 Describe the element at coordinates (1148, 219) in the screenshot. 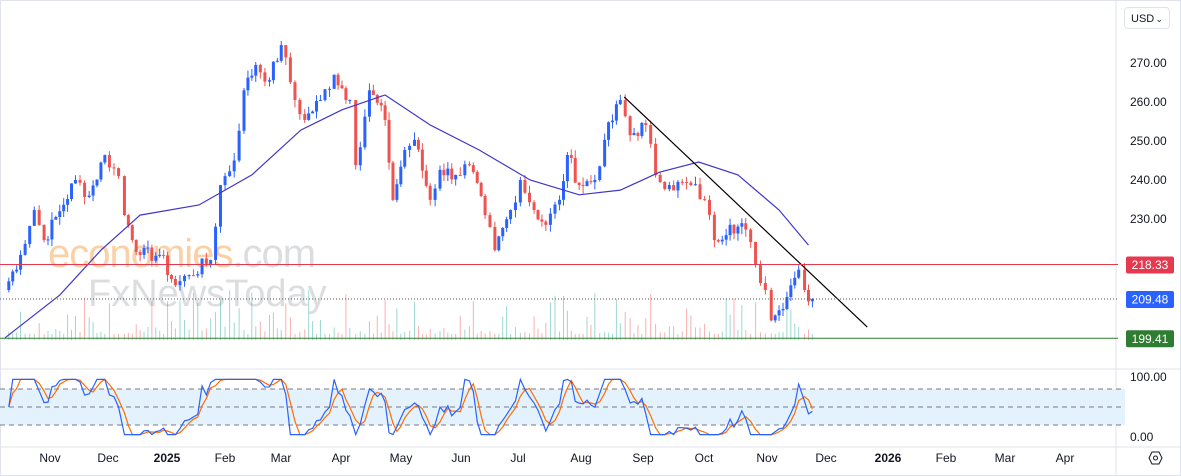

I see `price-tick: 230.00` at that location.